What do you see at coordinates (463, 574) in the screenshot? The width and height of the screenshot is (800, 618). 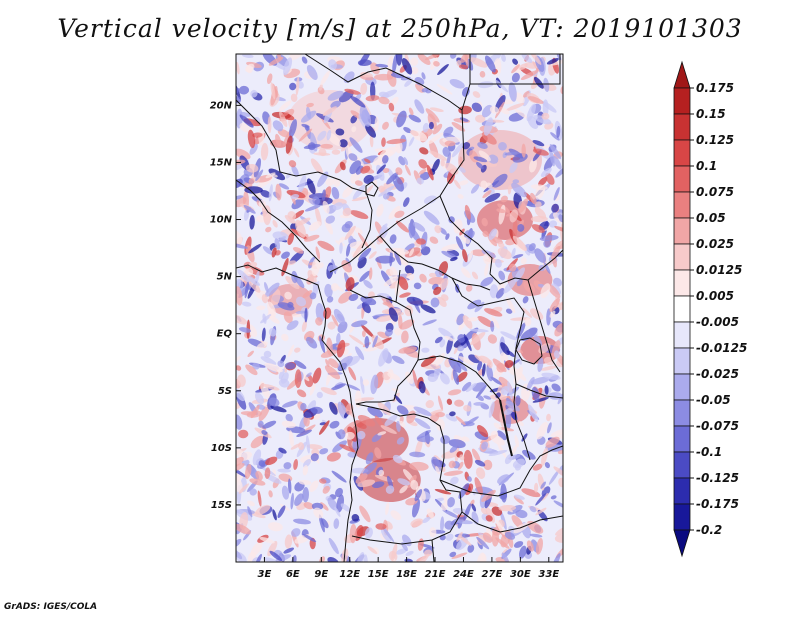 I see `lon-tick-label: 24E` at bounding box center [463, 574].